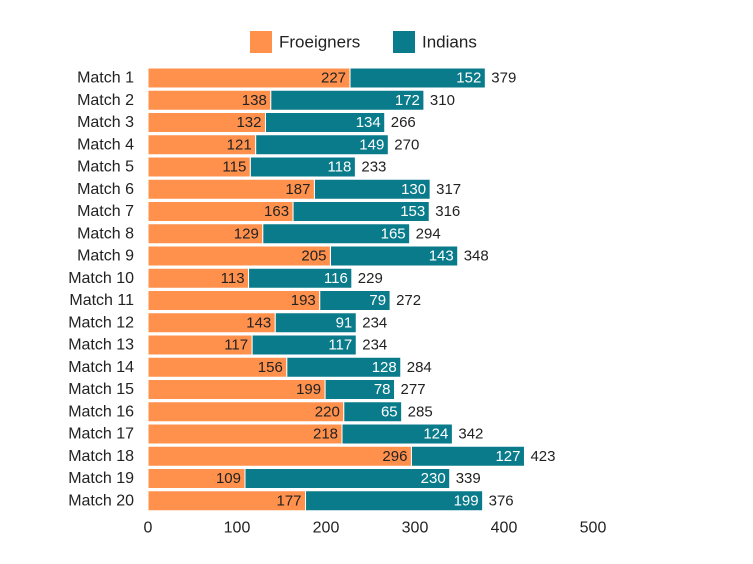 This screenshot has height=564, width=753. What do you see at coordinates (101, 367) in the screenshot?
I see `category-label: Match 14` at bounding box center [101, 367].